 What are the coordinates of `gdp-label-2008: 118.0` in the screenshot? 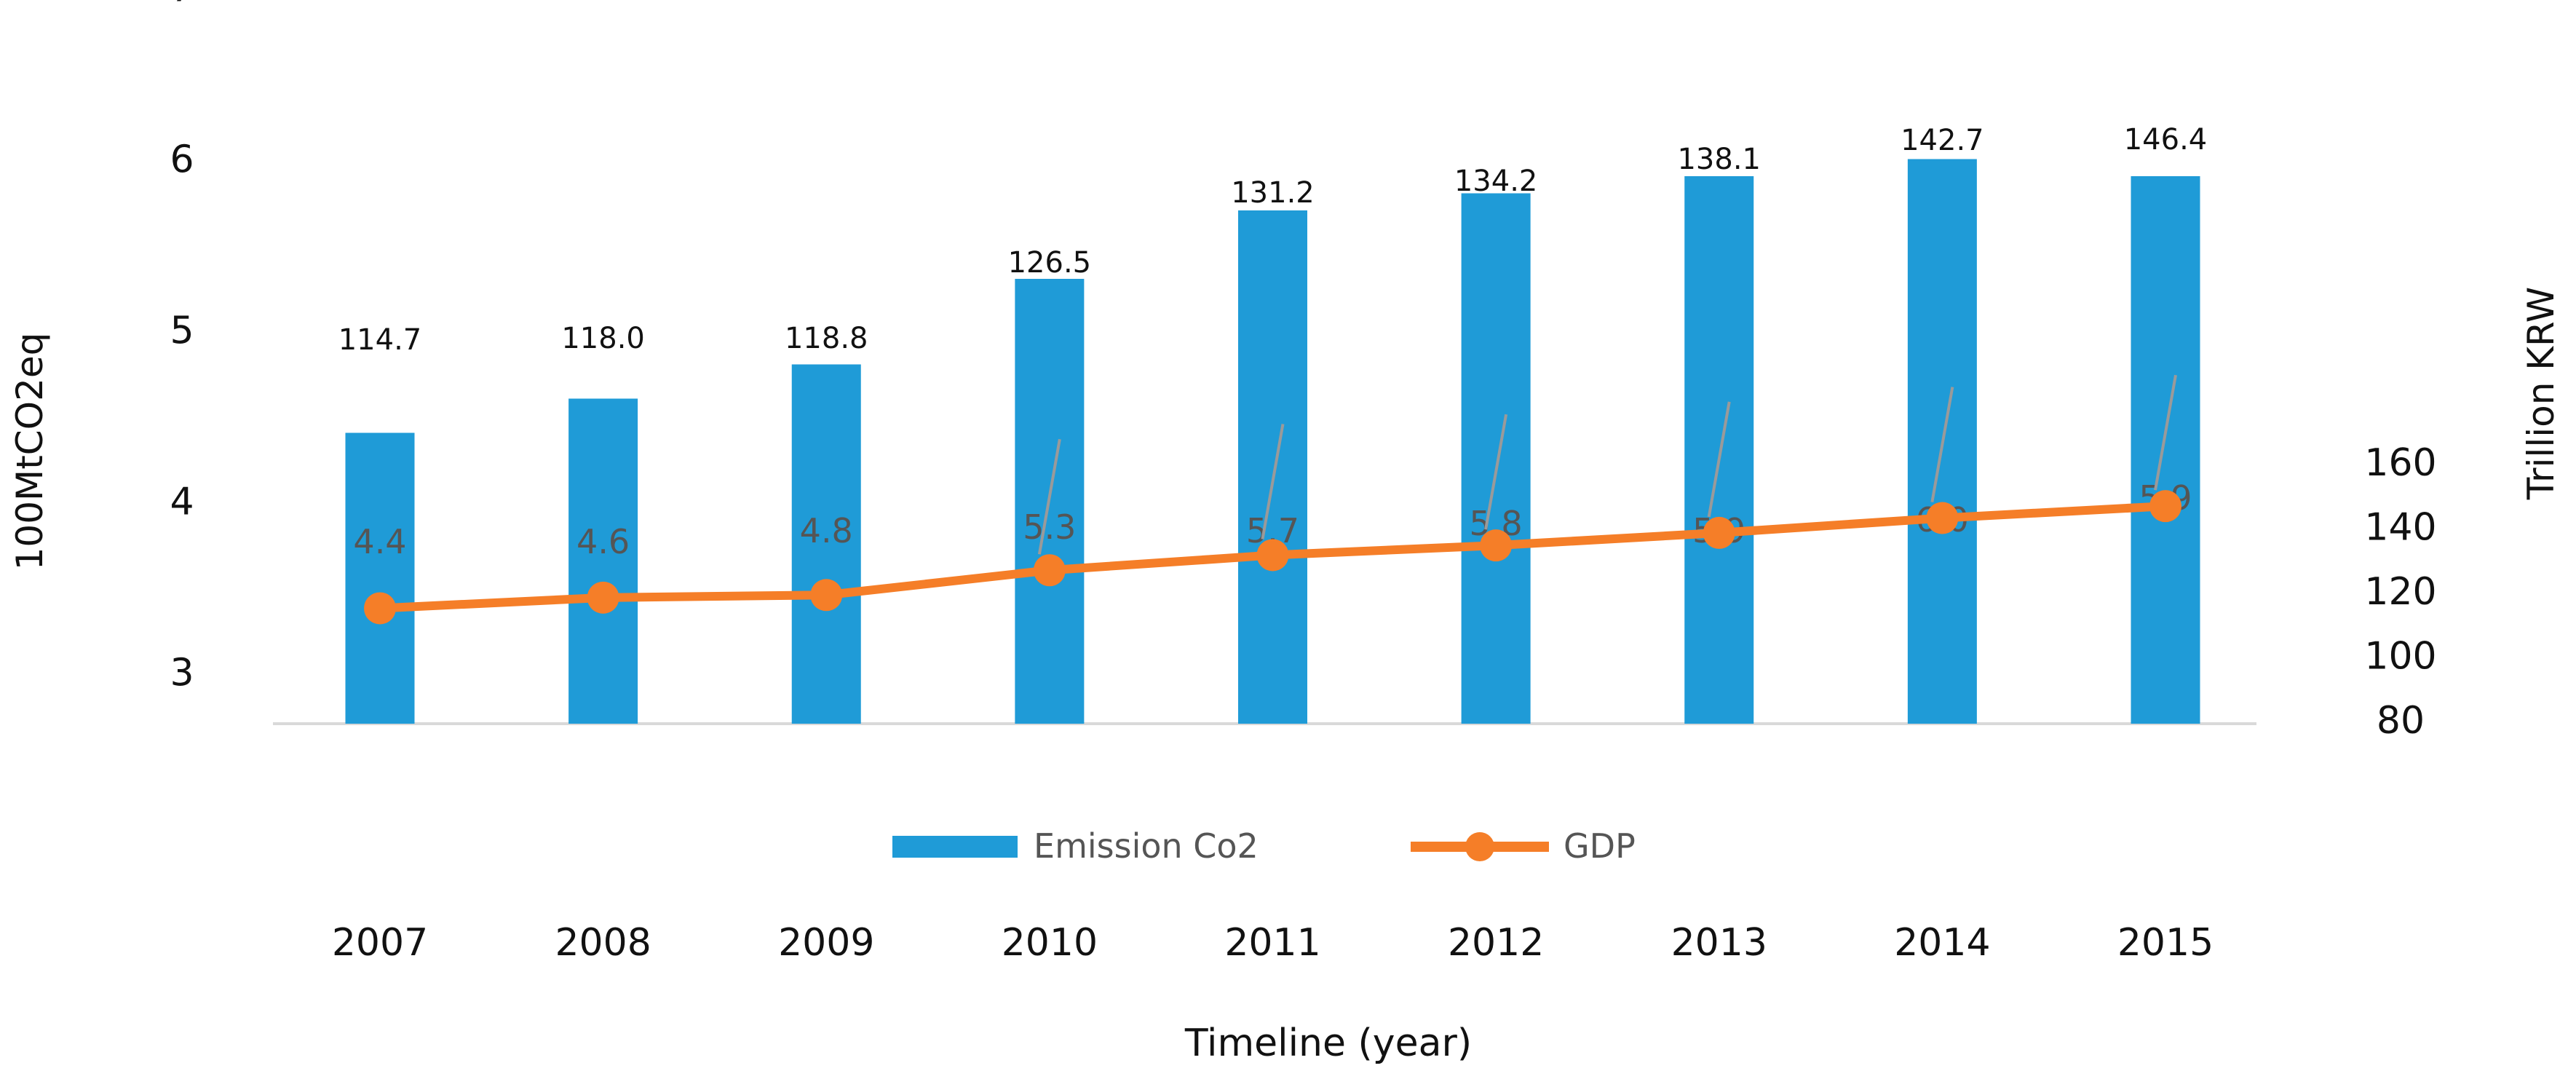 It's located at (603, 338).